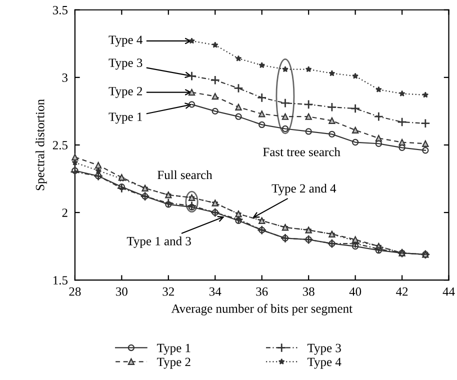 Image resolution: width=457 pixels, height=380 pixels. Describe the element at coordinates (125, 92) in the screenshot. I see `annotation: Type 2` at that location.